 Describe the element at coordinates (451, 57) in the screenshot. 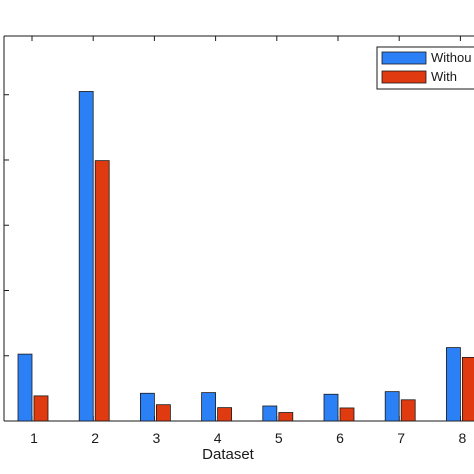

I see `legend-label-without: Withou` at that location.